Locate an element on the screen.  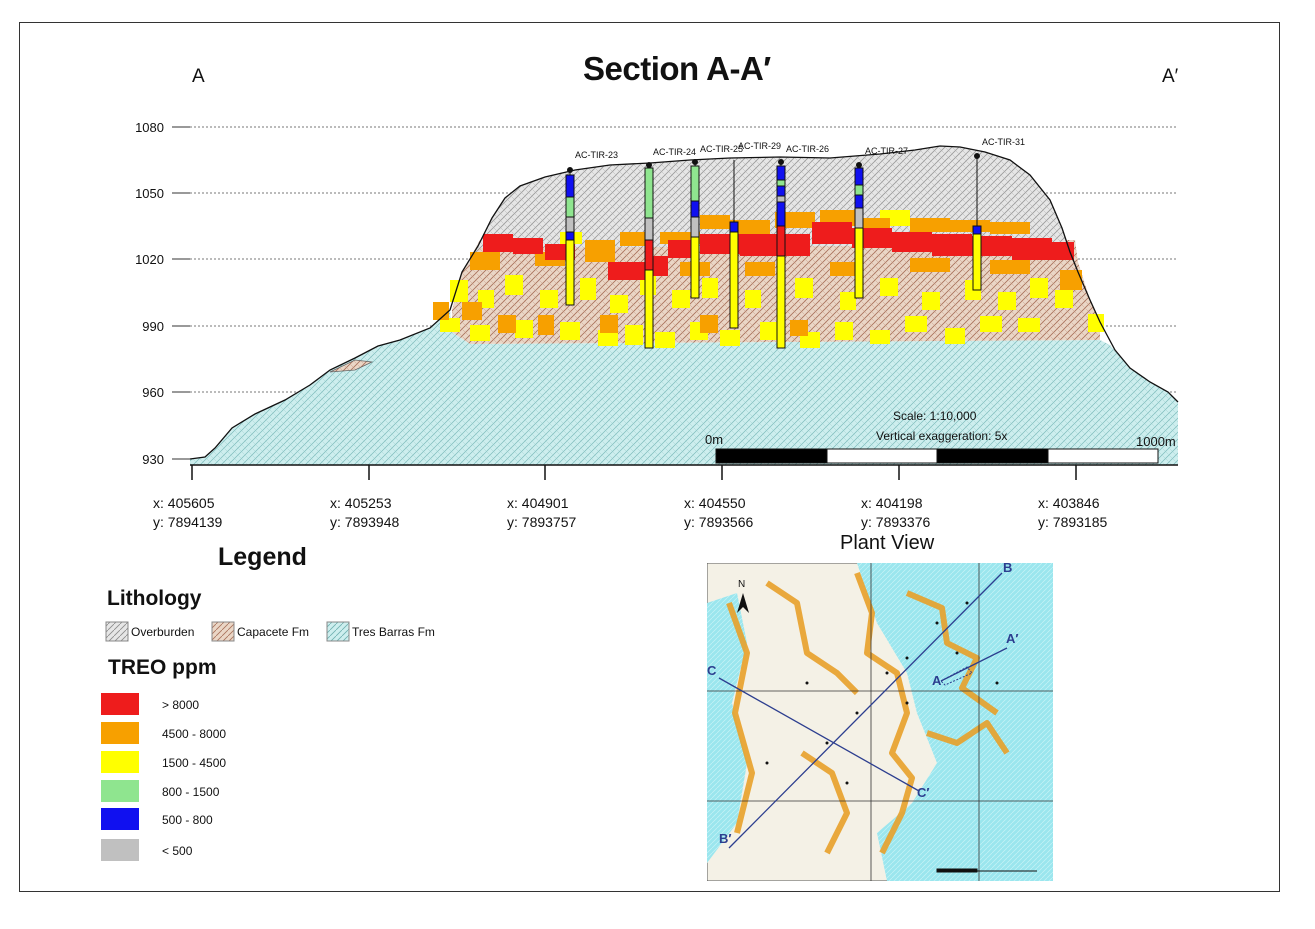
treo-label: 500 - 800 is located at coordinates (187, 820).